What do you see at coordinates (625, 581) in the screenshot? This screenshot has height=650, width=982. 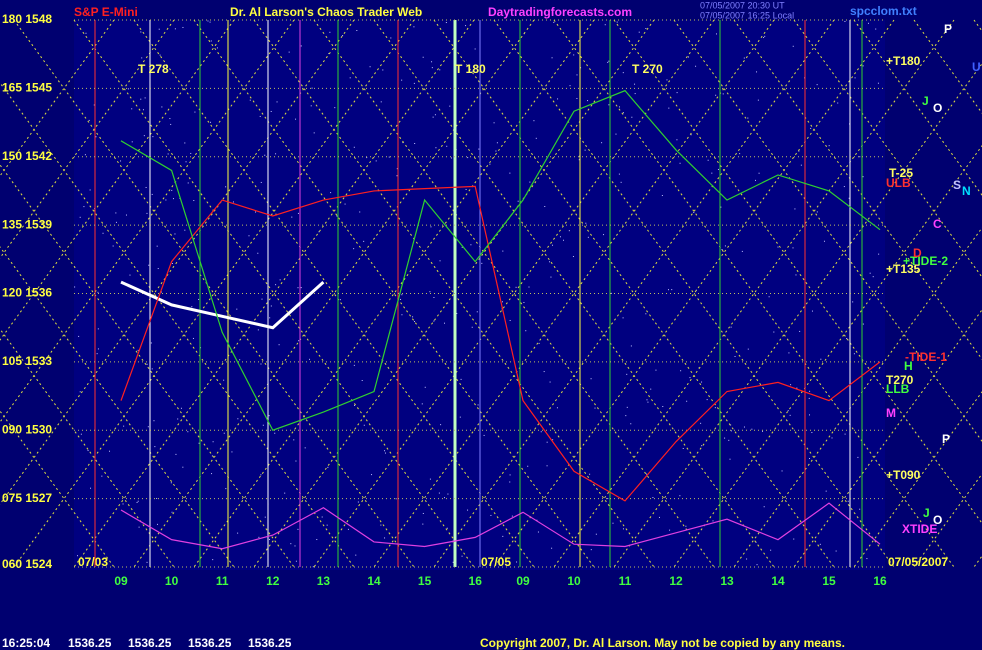 I see `x-tick-label: 11` at bounding box center [625, 581].